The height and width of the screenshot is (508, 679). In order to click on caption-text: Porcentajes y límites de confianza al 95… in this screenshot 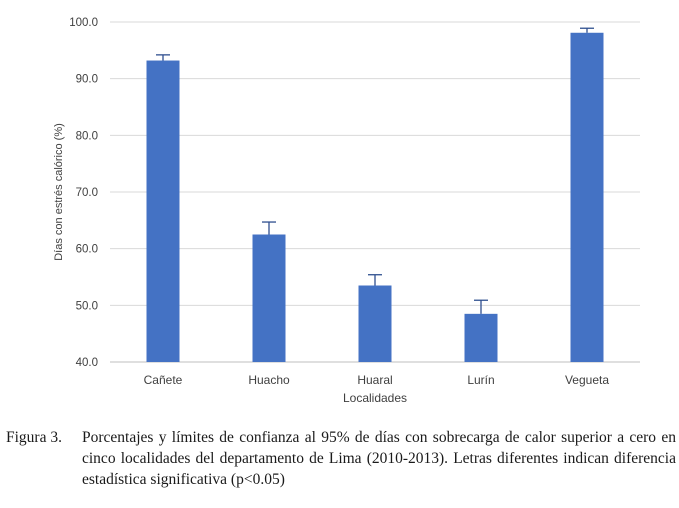, I will do `click(379, 458)`.